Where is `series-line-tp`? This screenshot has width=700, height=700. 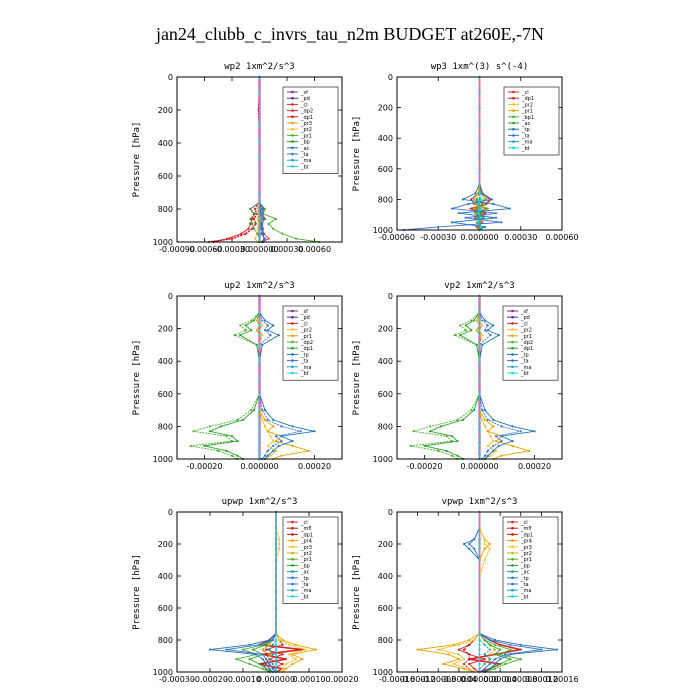 series-line-tp is located at coordinates (243, 592).